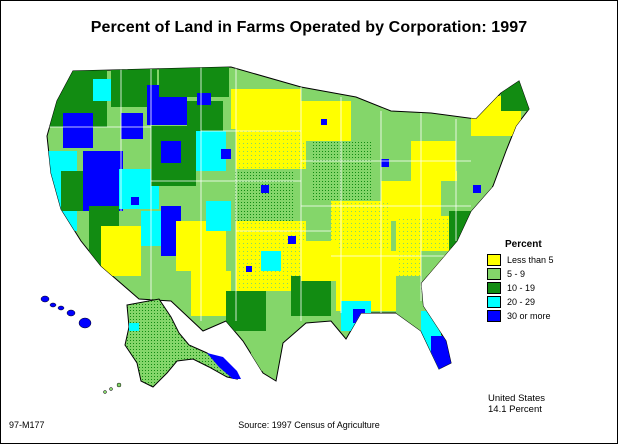 This screenshot has width=618, height=444. I want to click on alaska-region, so click(172, 346).